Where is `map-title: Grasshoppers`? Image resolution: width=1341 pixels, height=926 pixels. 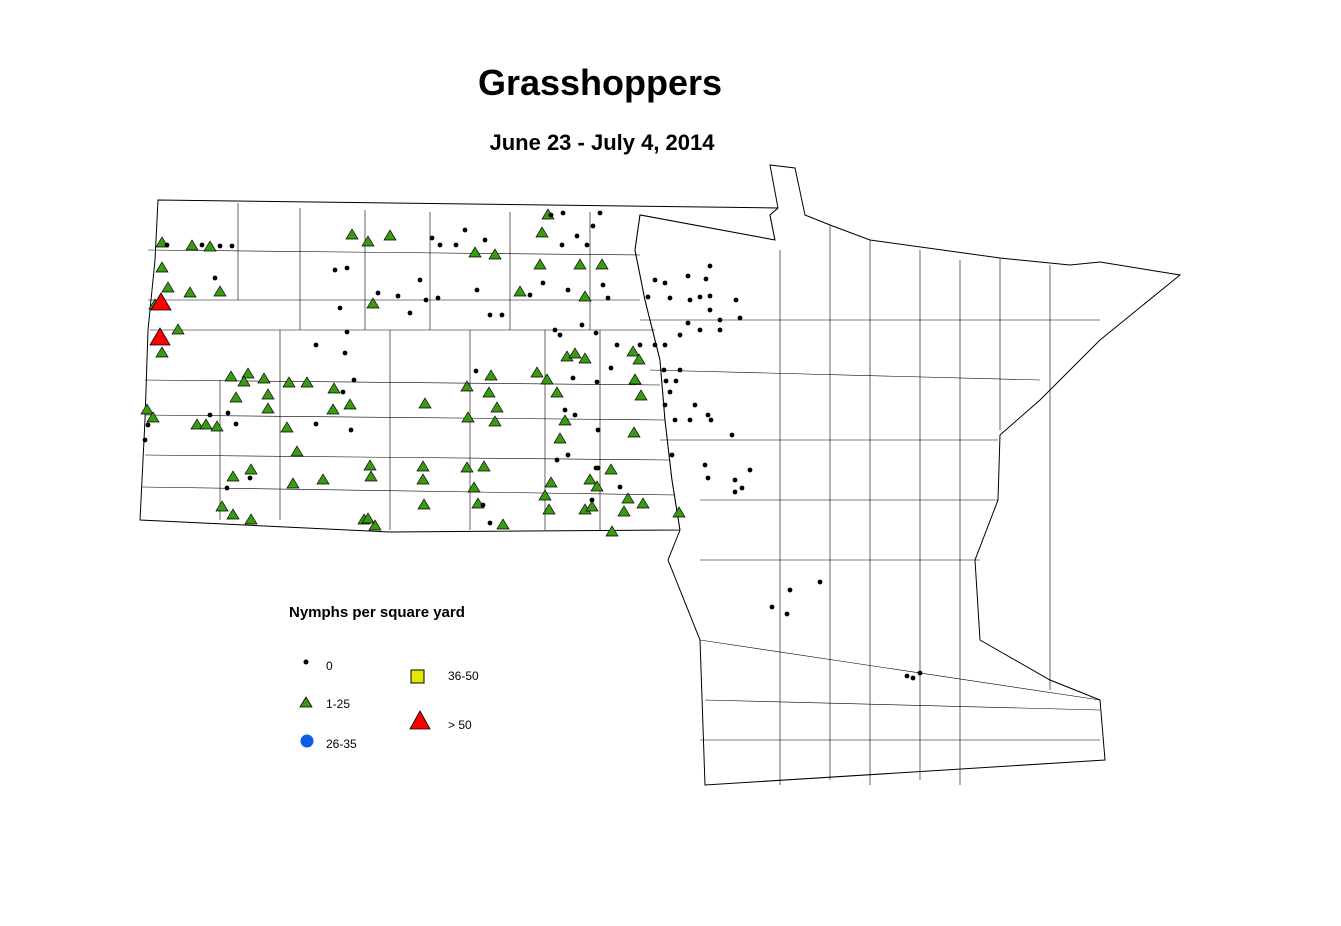 map-title: Grasshoppers is located at coordinates (600, 82).